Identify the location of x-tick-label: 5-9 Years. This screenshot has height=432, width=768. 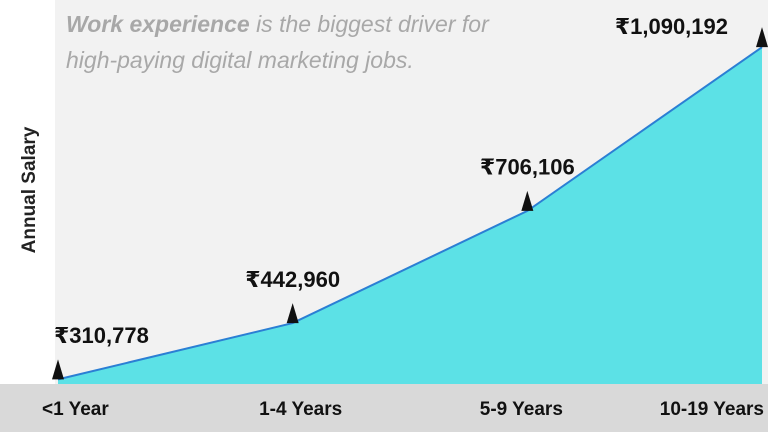
(521, 409).